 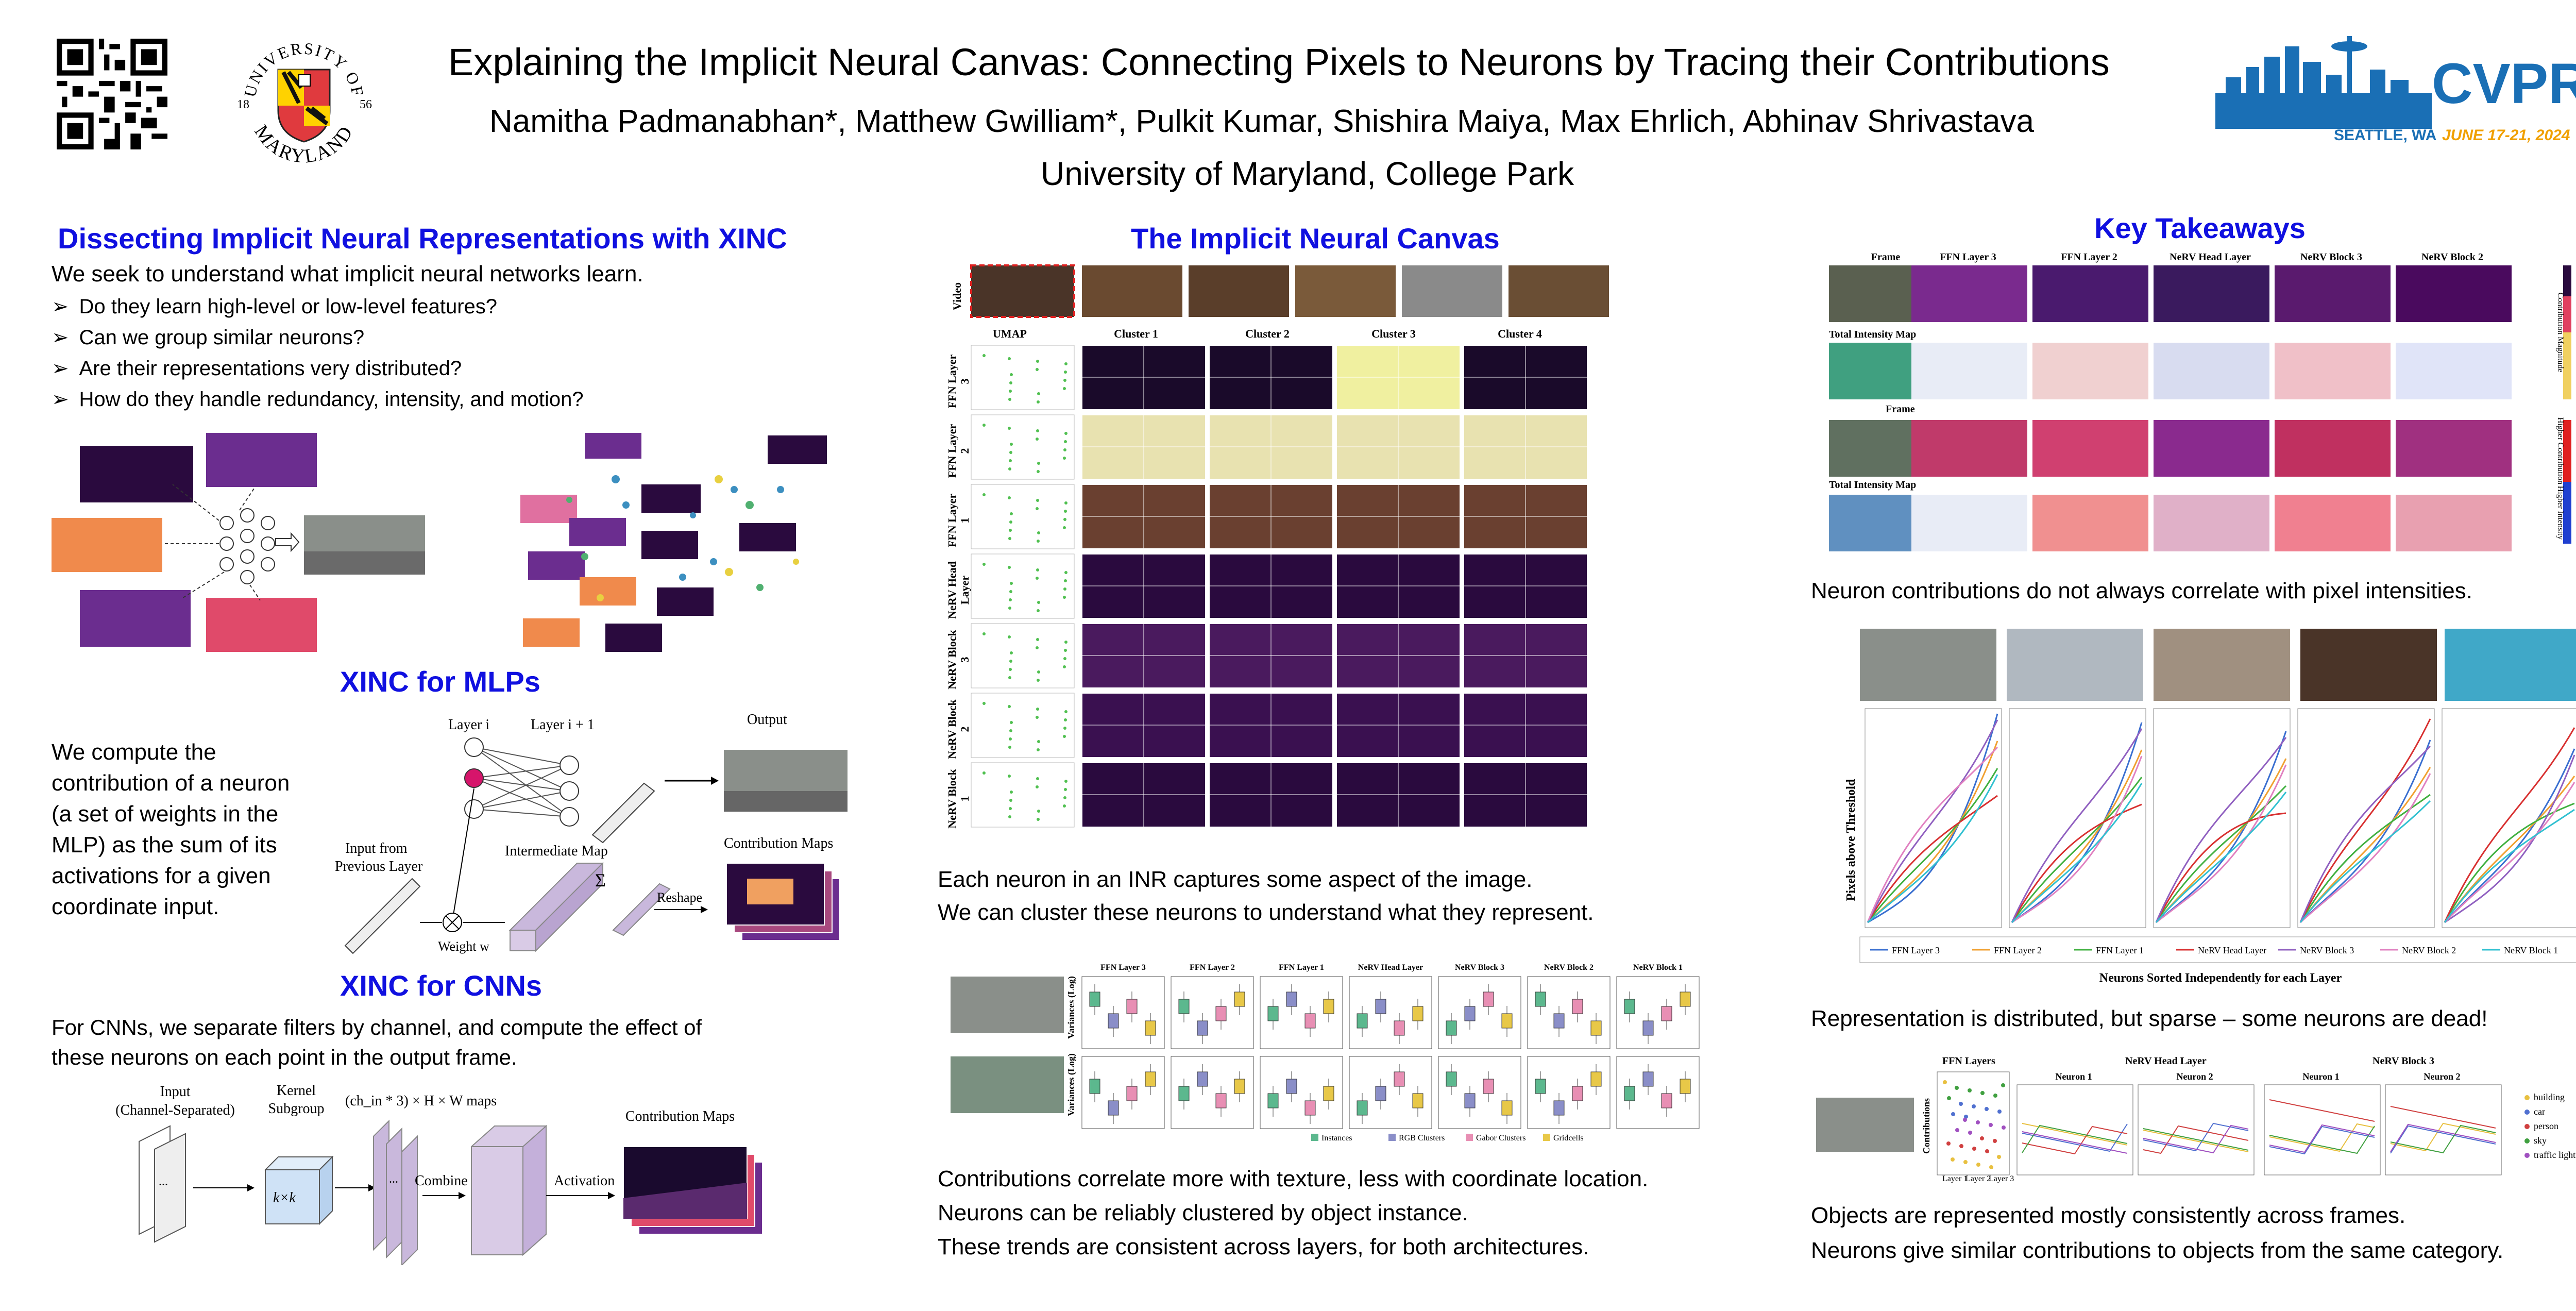 I want to click on threshold-legend-item: NeRV Block 3, so click(x=2327, y=950).